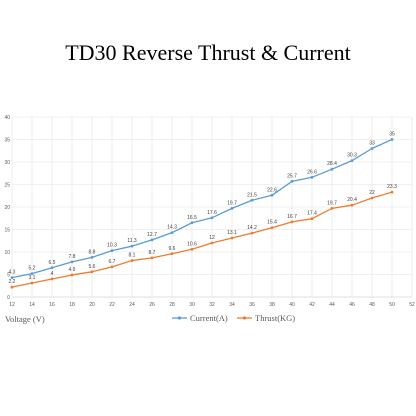 This screenshot has width=416, height=416. What do you see at coordinates (8, 275) in the screenshot?
I see `y-tick-label: 5` at bounding box center [8, 275].